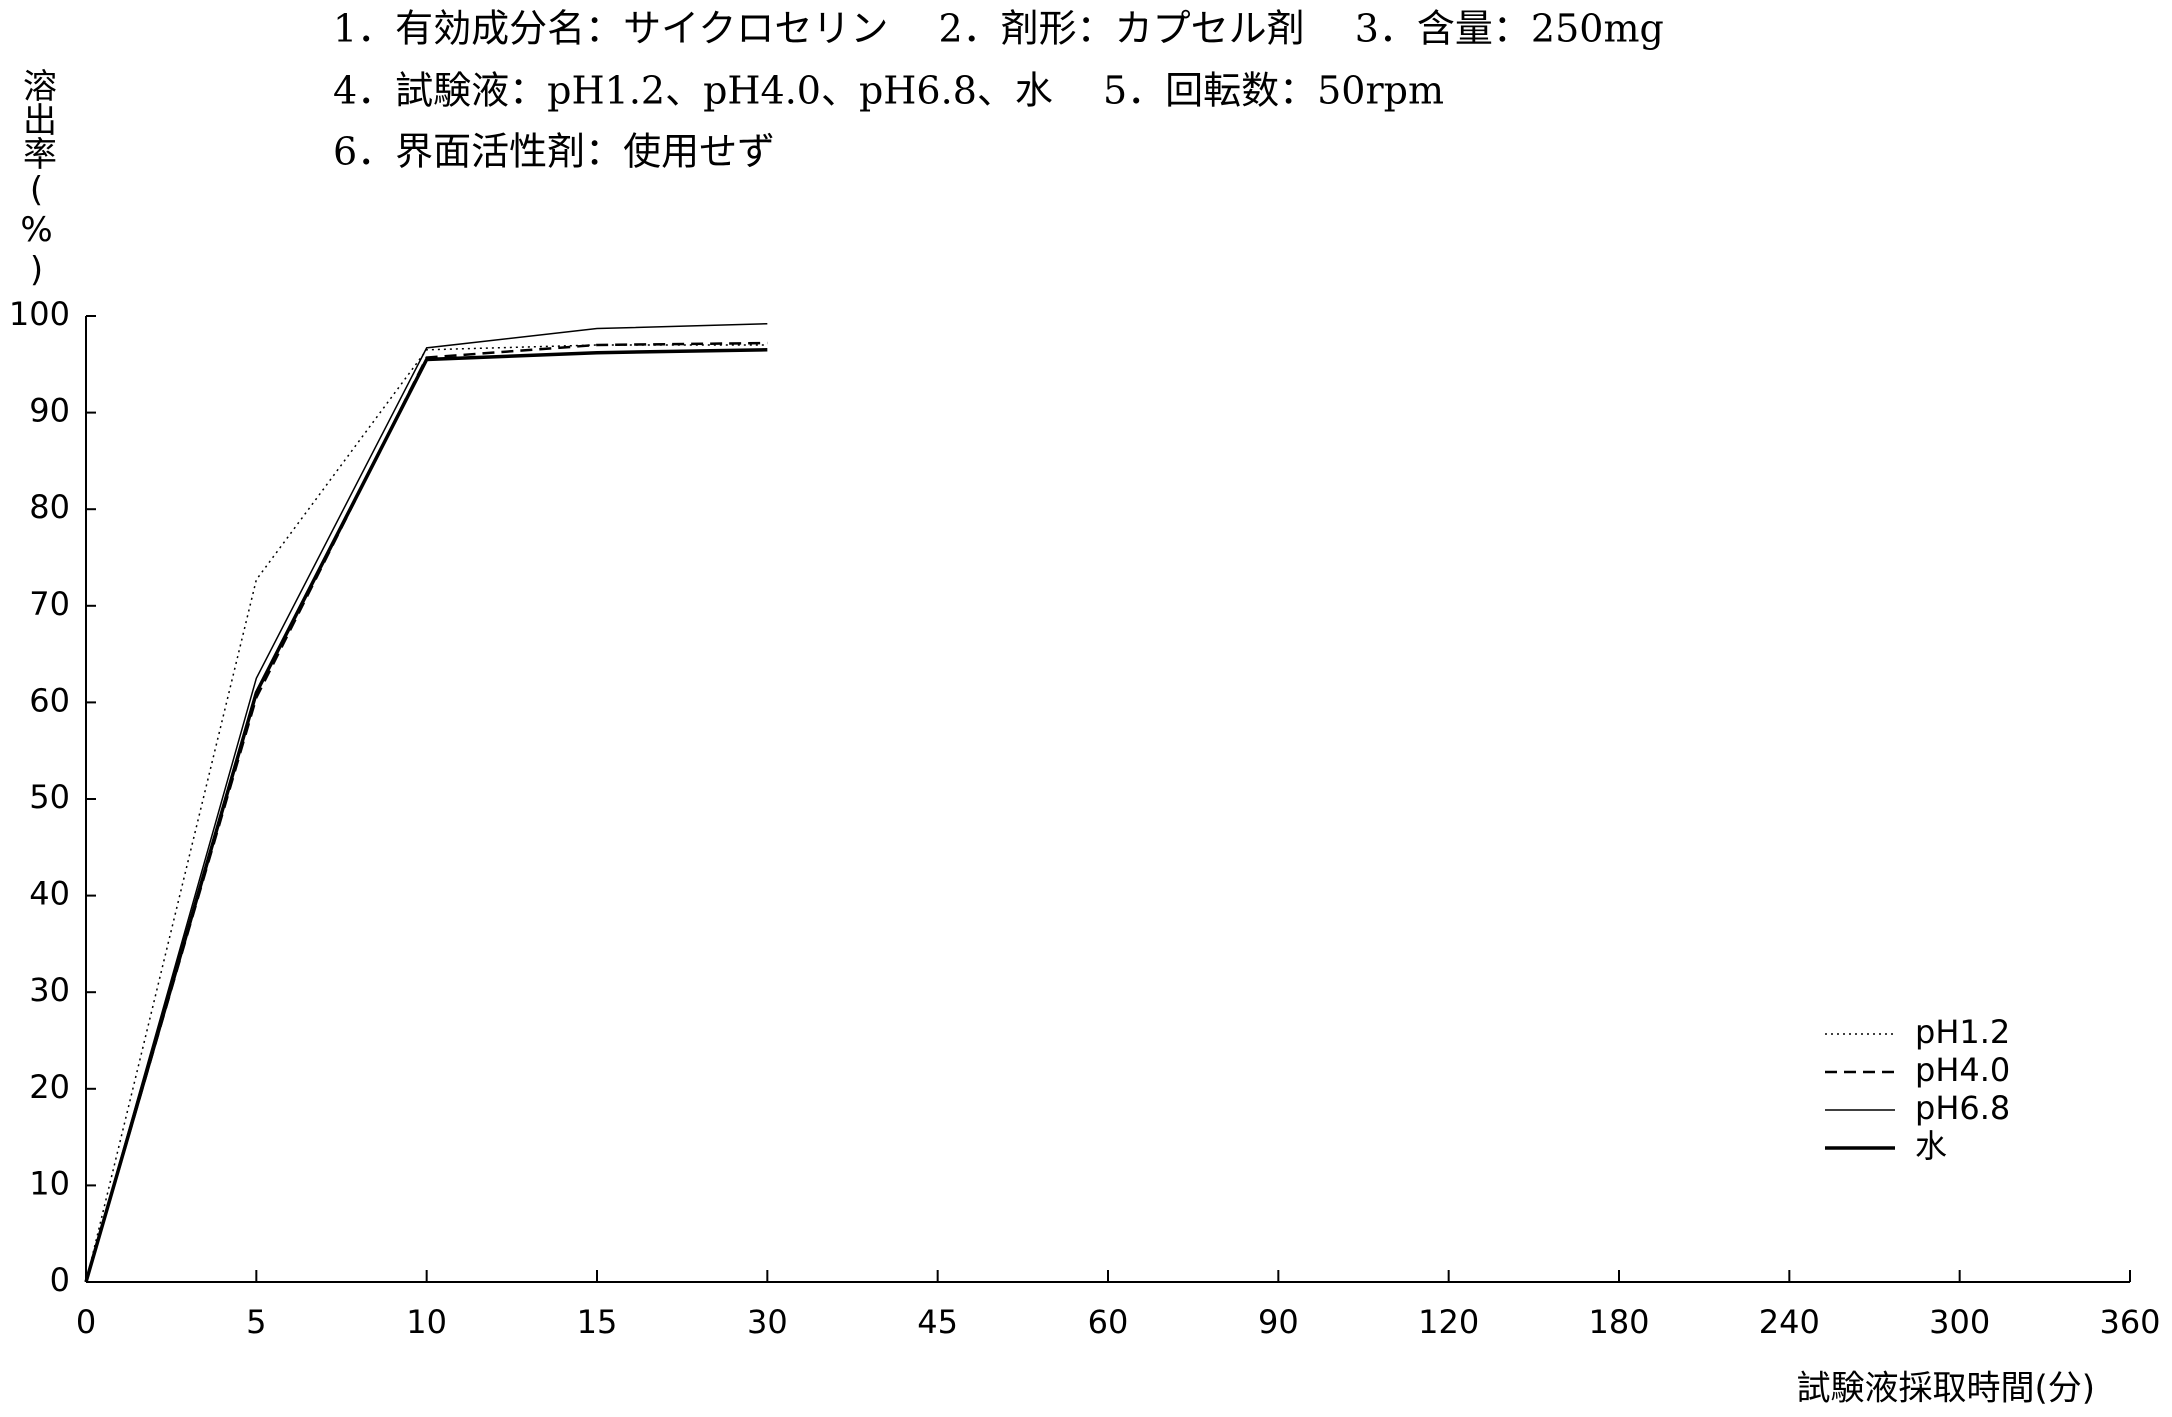  I want to click on y-tick-label: 60, so click(49, 700).